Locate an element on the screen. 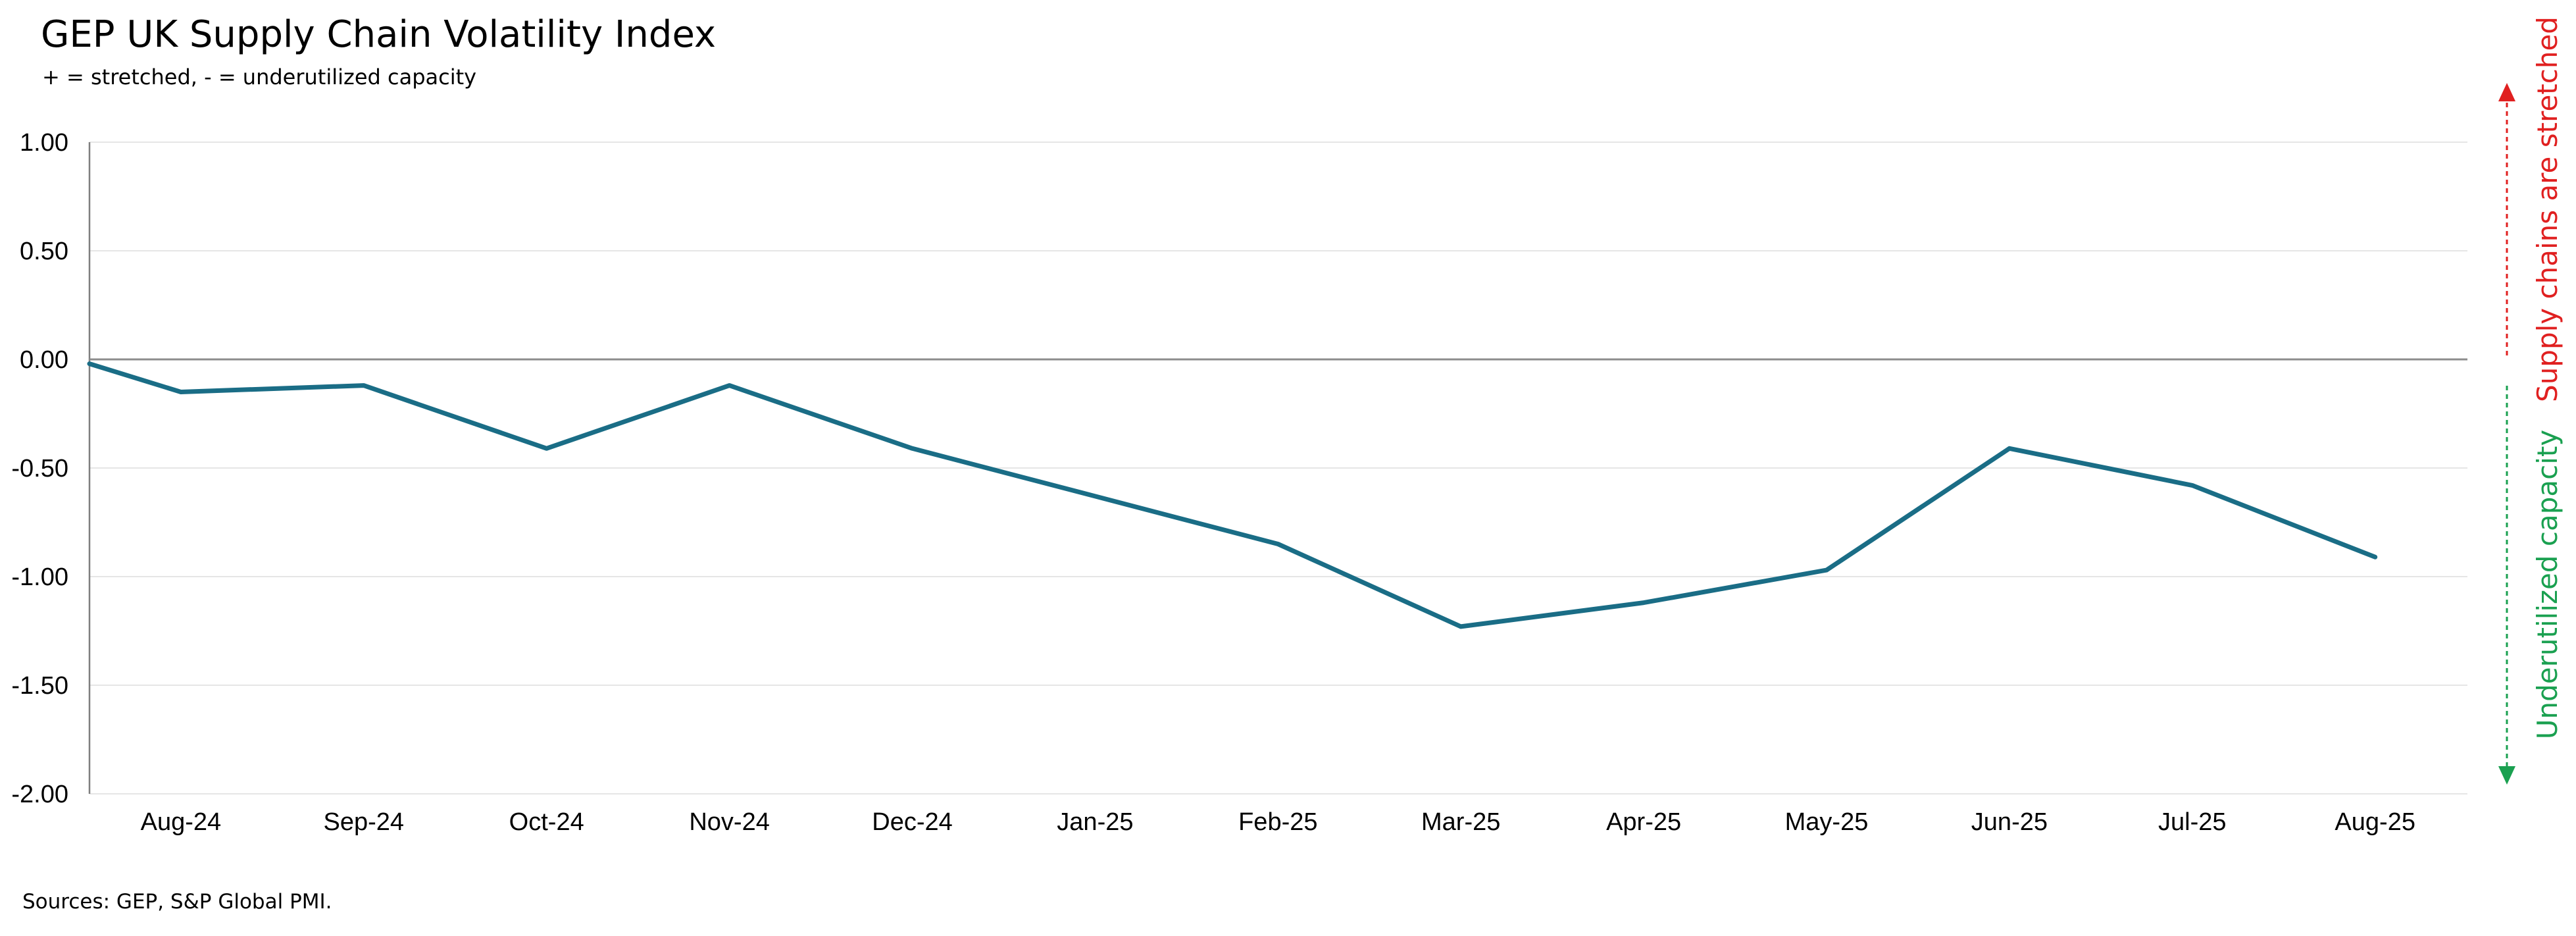 The width and height of the screenshot is (2576, 936). y-tick-label: -2.00 is located at coordinates (39, 794).